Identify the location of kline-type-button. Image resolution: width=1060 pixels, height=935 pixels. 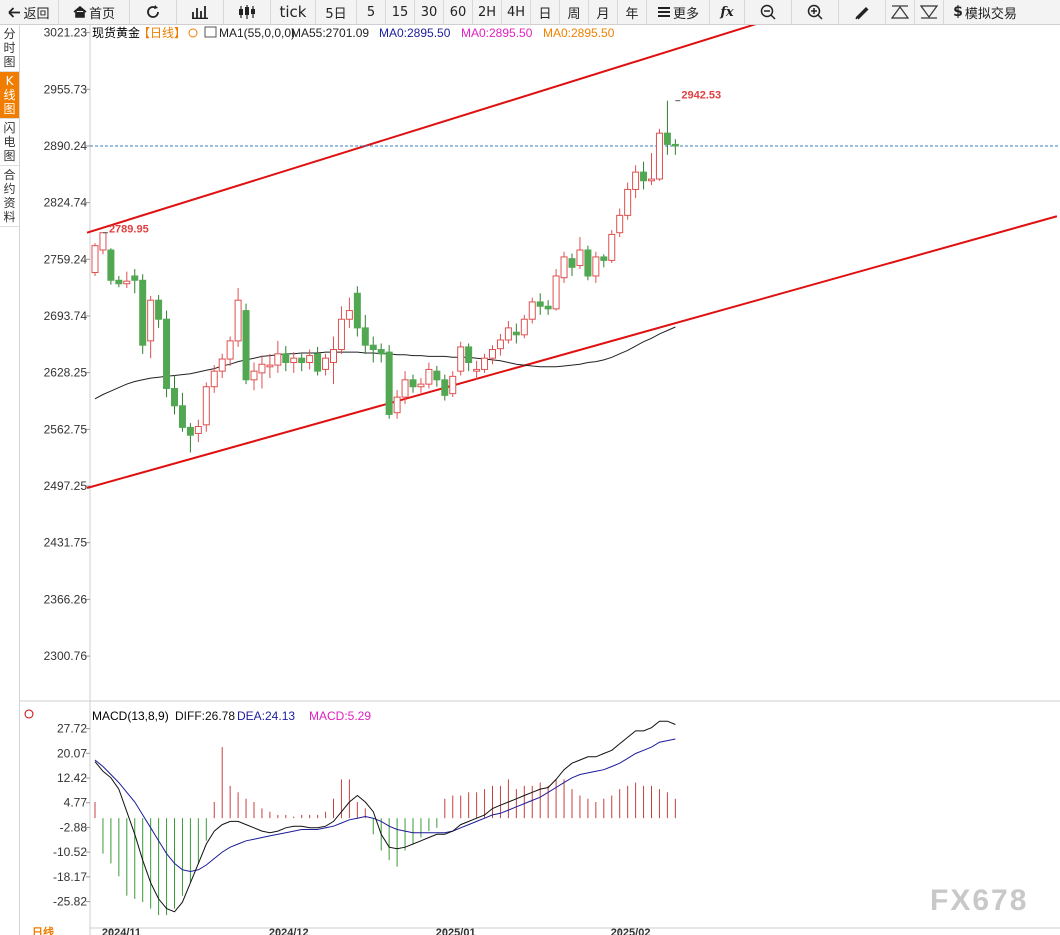
(200, 12).